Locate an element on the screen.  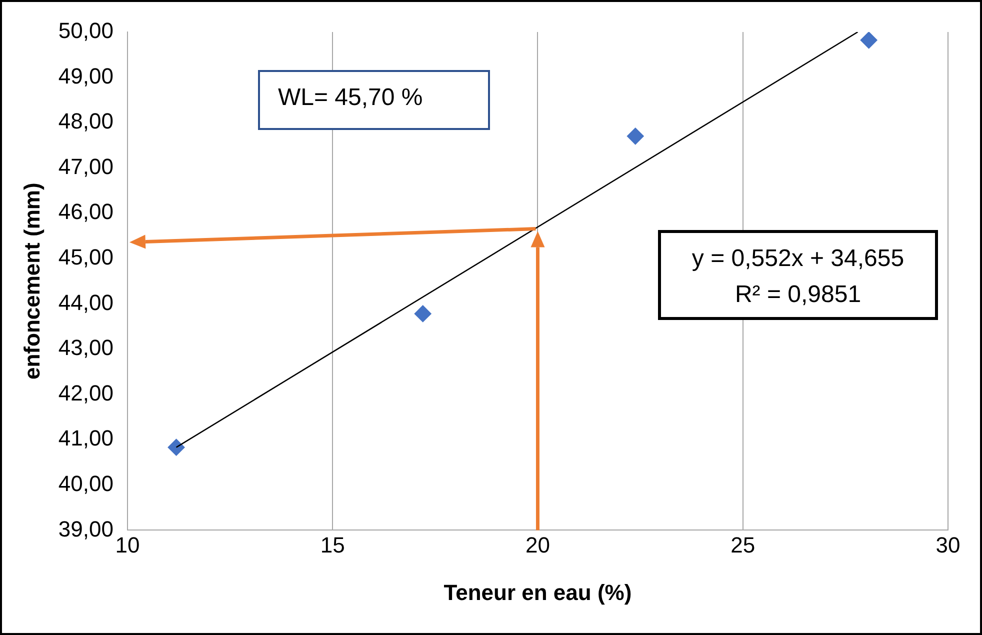
y-tick-label: 50,00 is located at coordinates (86, 31).